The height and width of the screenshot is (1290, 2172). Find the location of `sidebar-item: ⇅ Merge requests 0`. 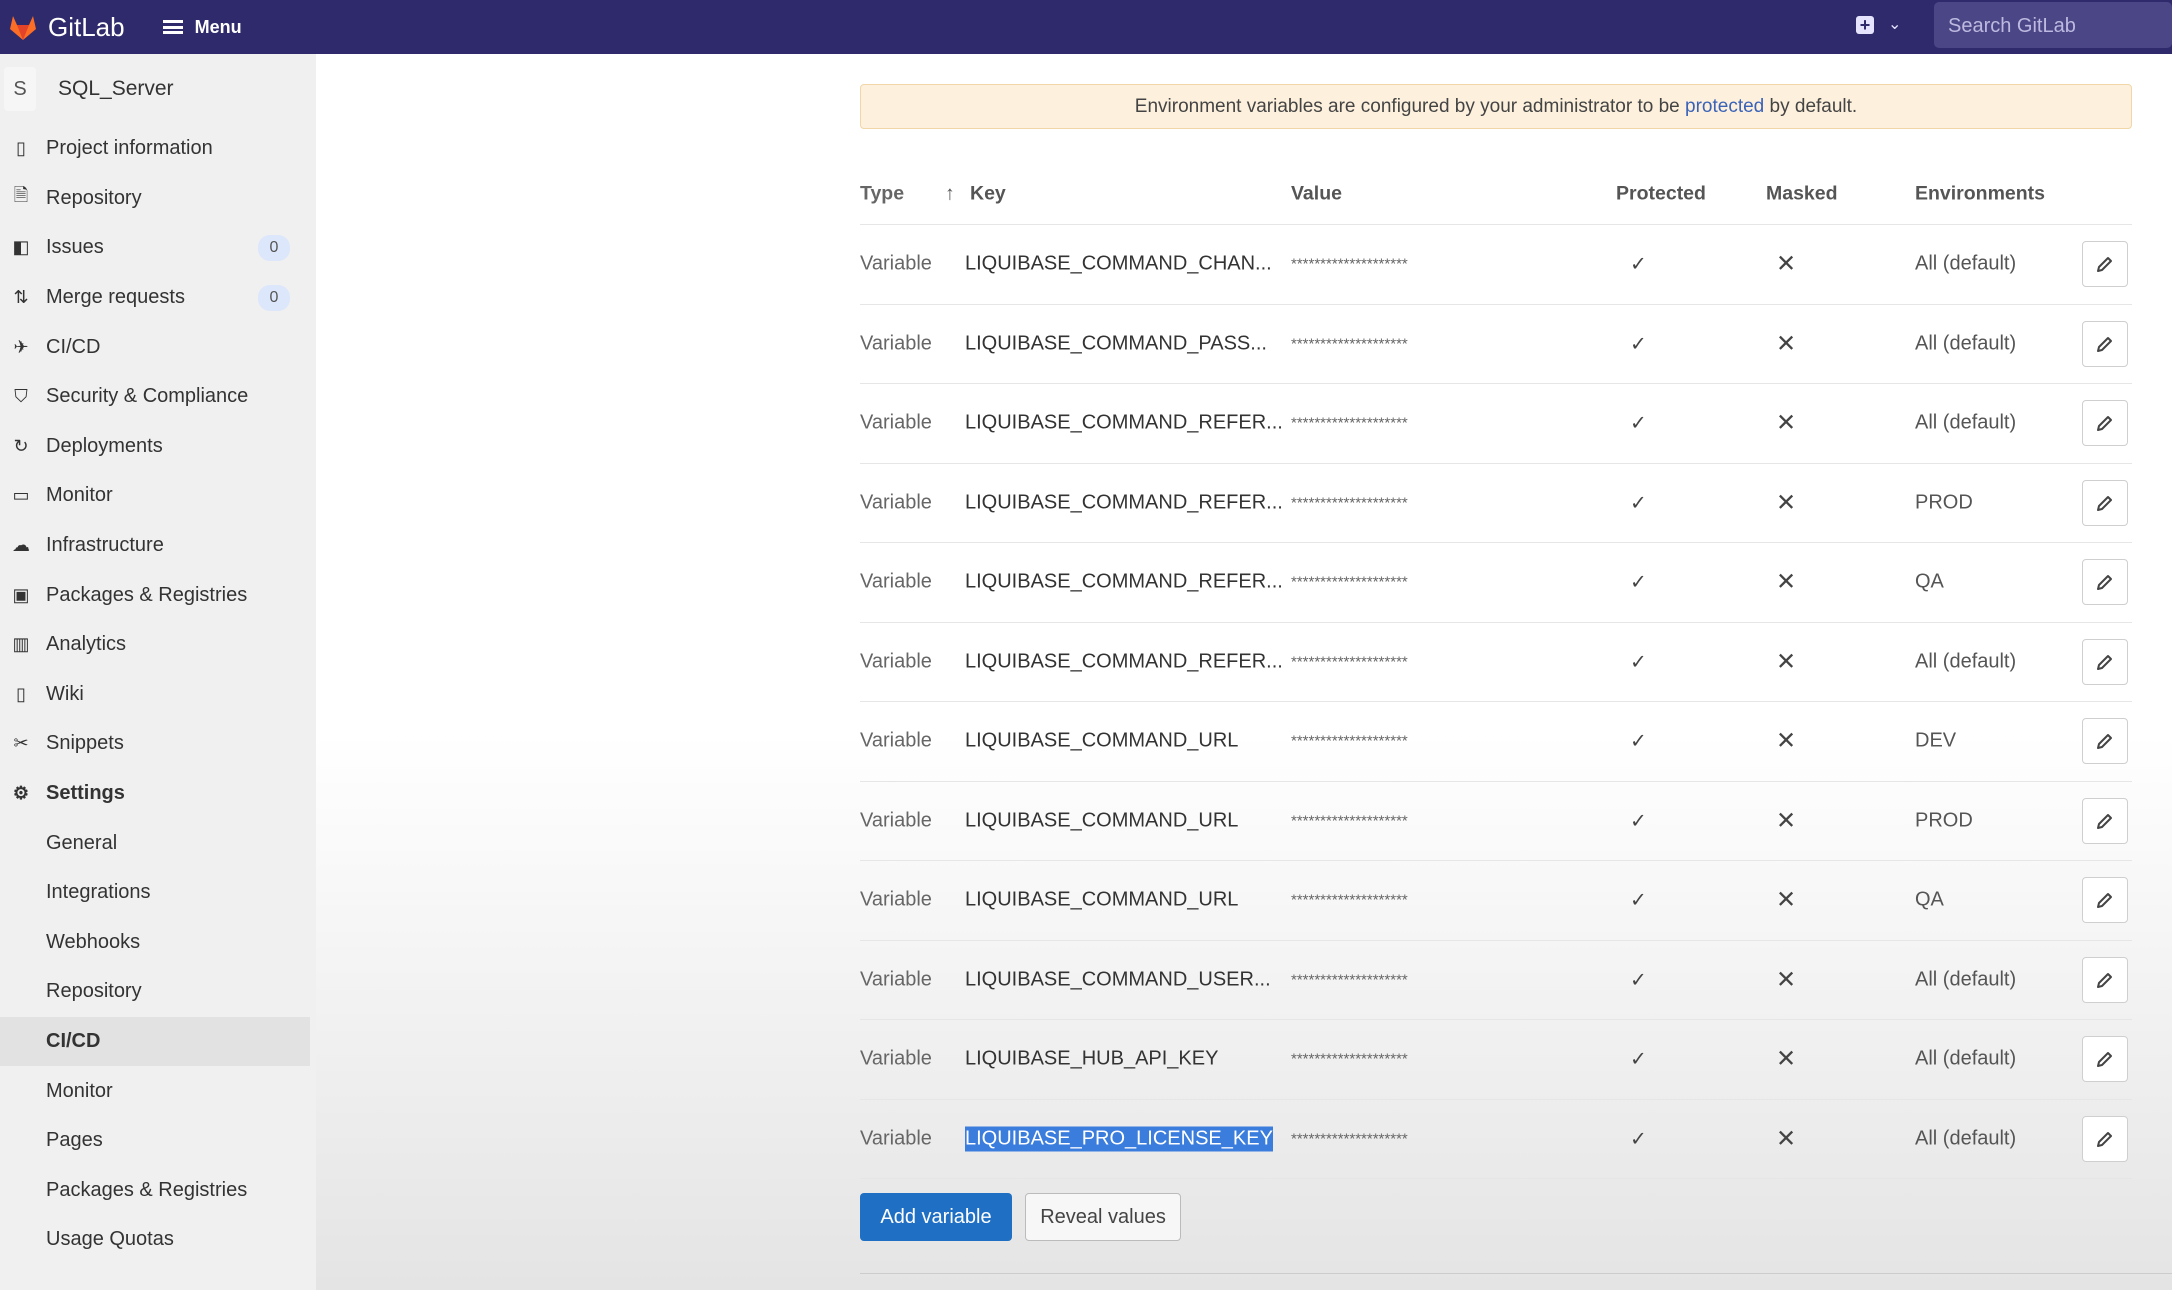

sidebar-item: ⇅ Merge requests 0 is located at coordinates (158, 298).